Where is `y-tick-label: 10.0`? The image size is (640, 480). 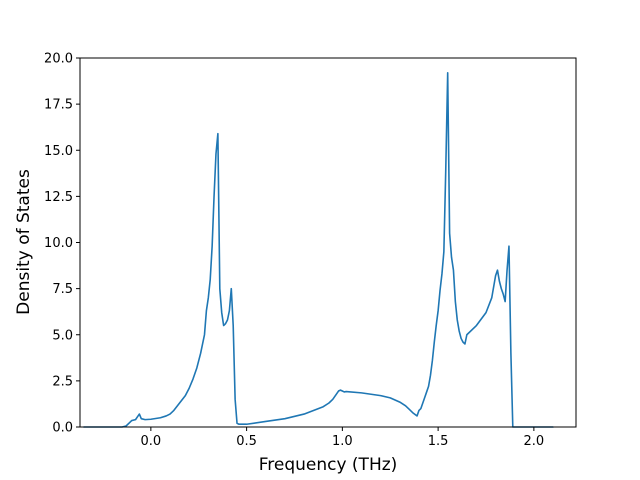
y-tick-label: 10.0 is located at coordinates (58, 243).